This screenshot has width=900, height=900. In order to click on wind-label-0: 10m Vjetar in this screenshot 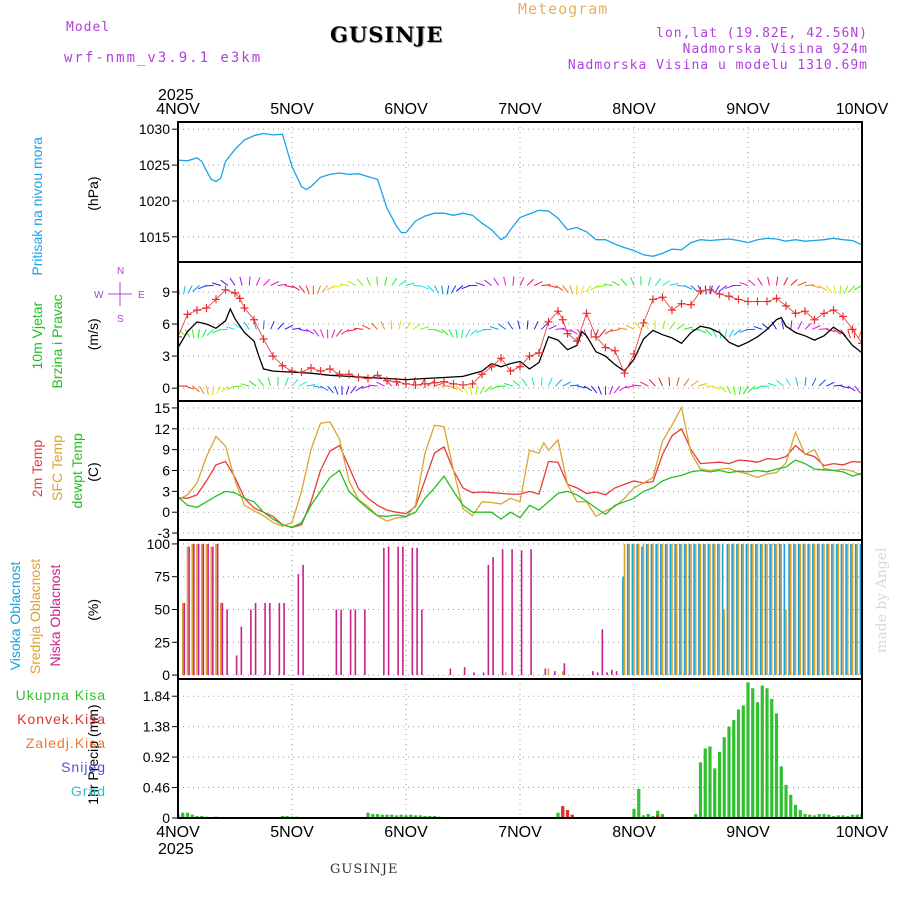, I will do `click(37, 335)`.